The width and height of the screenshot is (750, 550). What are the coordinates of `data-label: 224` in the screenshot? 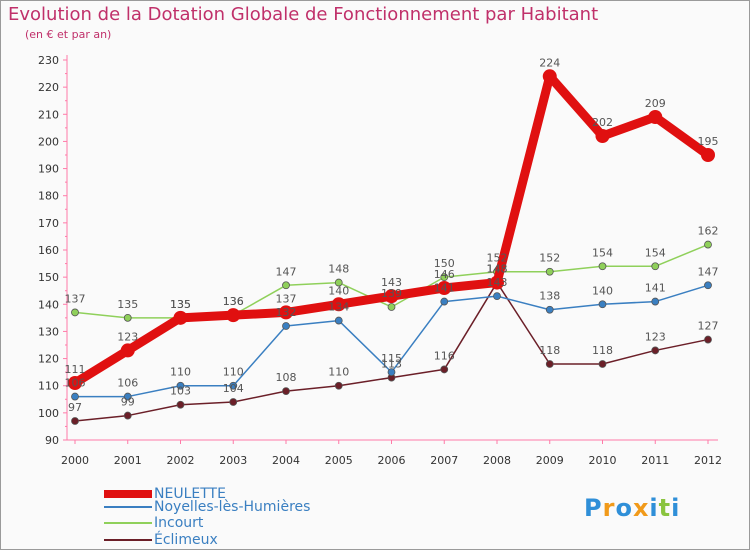 It's located at (549, 62).